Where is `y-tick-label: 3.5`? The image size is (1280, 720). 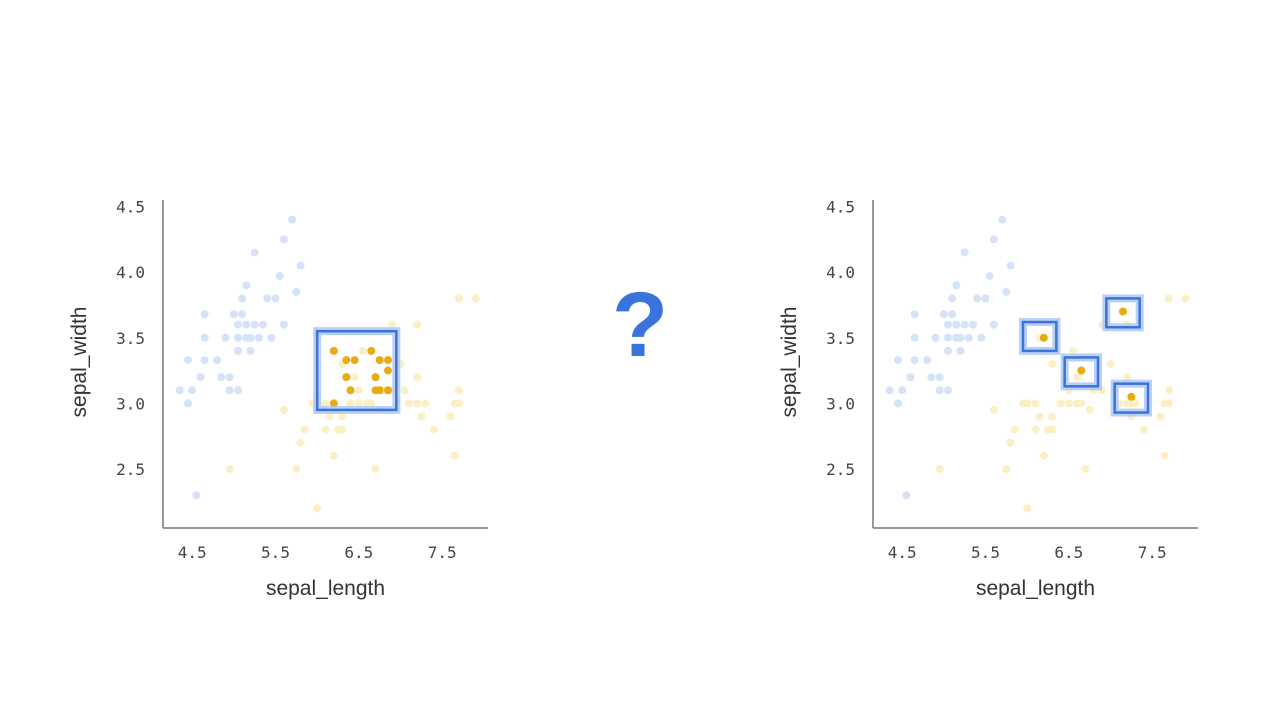 y-tick-label: 3.5 is located at coordinates (840, 338).